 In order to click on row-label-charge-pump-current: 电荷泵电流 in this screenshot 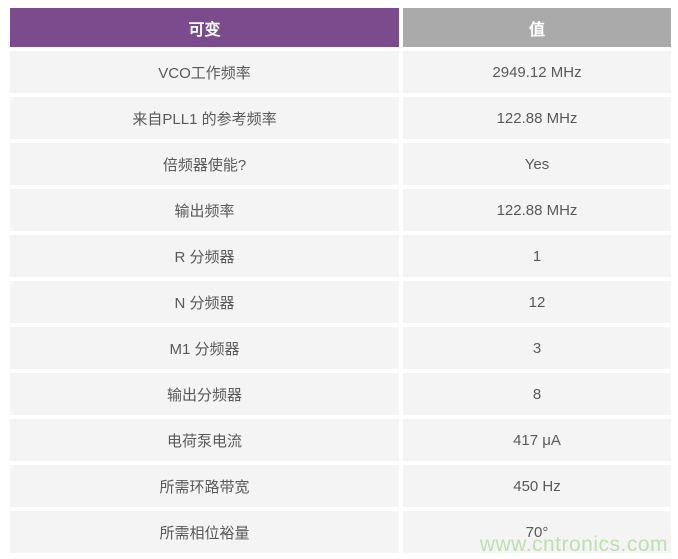, I will do `click(204, 440)`.